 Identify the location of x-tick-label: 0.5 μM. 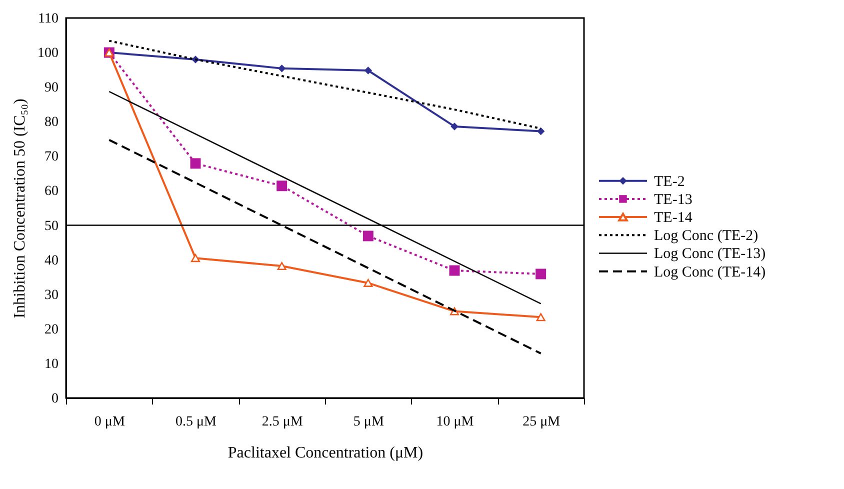
(197, 422).